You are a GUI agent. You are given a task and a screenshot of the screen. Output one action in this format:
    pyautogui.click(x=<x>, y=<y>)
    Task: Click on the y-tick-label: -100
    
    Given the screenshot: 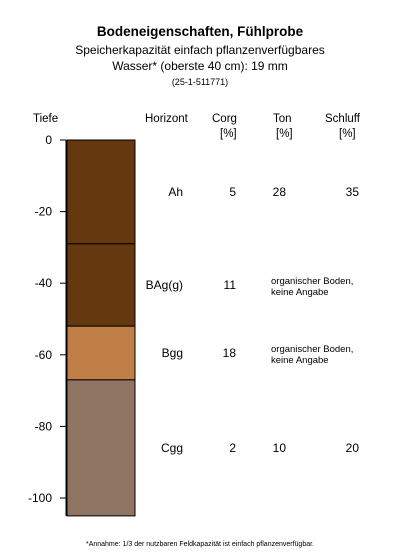 What is the action you would take?
    pyautogui.click(x=40, y=498)
    